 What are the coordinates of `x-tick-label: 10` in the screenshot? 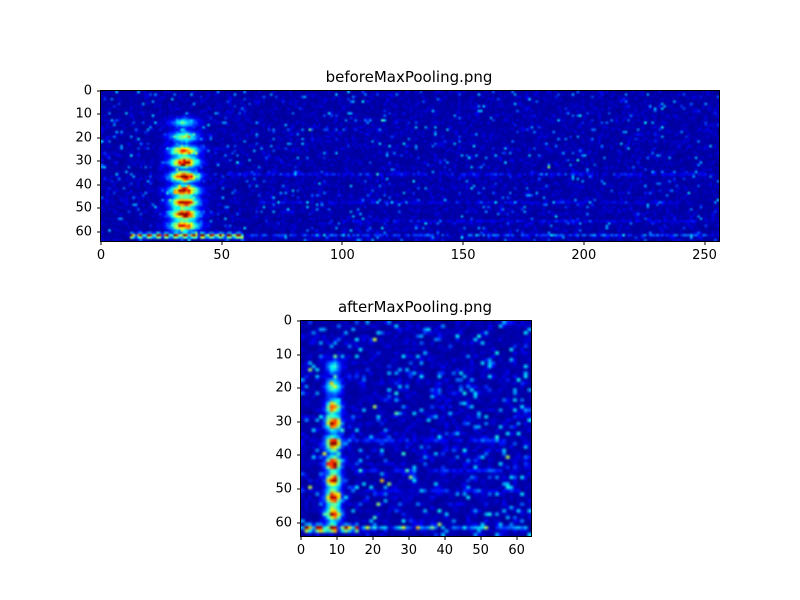 It's located at (337, 550).